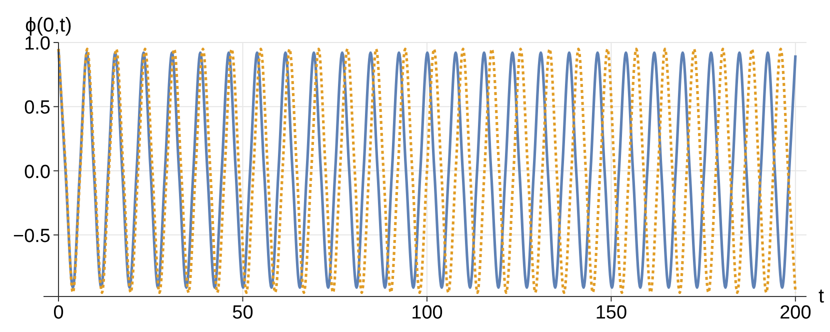  Describe the element at coordinates (796, 313) in the screenshot. I see `x-tick-label: 200` at that location.